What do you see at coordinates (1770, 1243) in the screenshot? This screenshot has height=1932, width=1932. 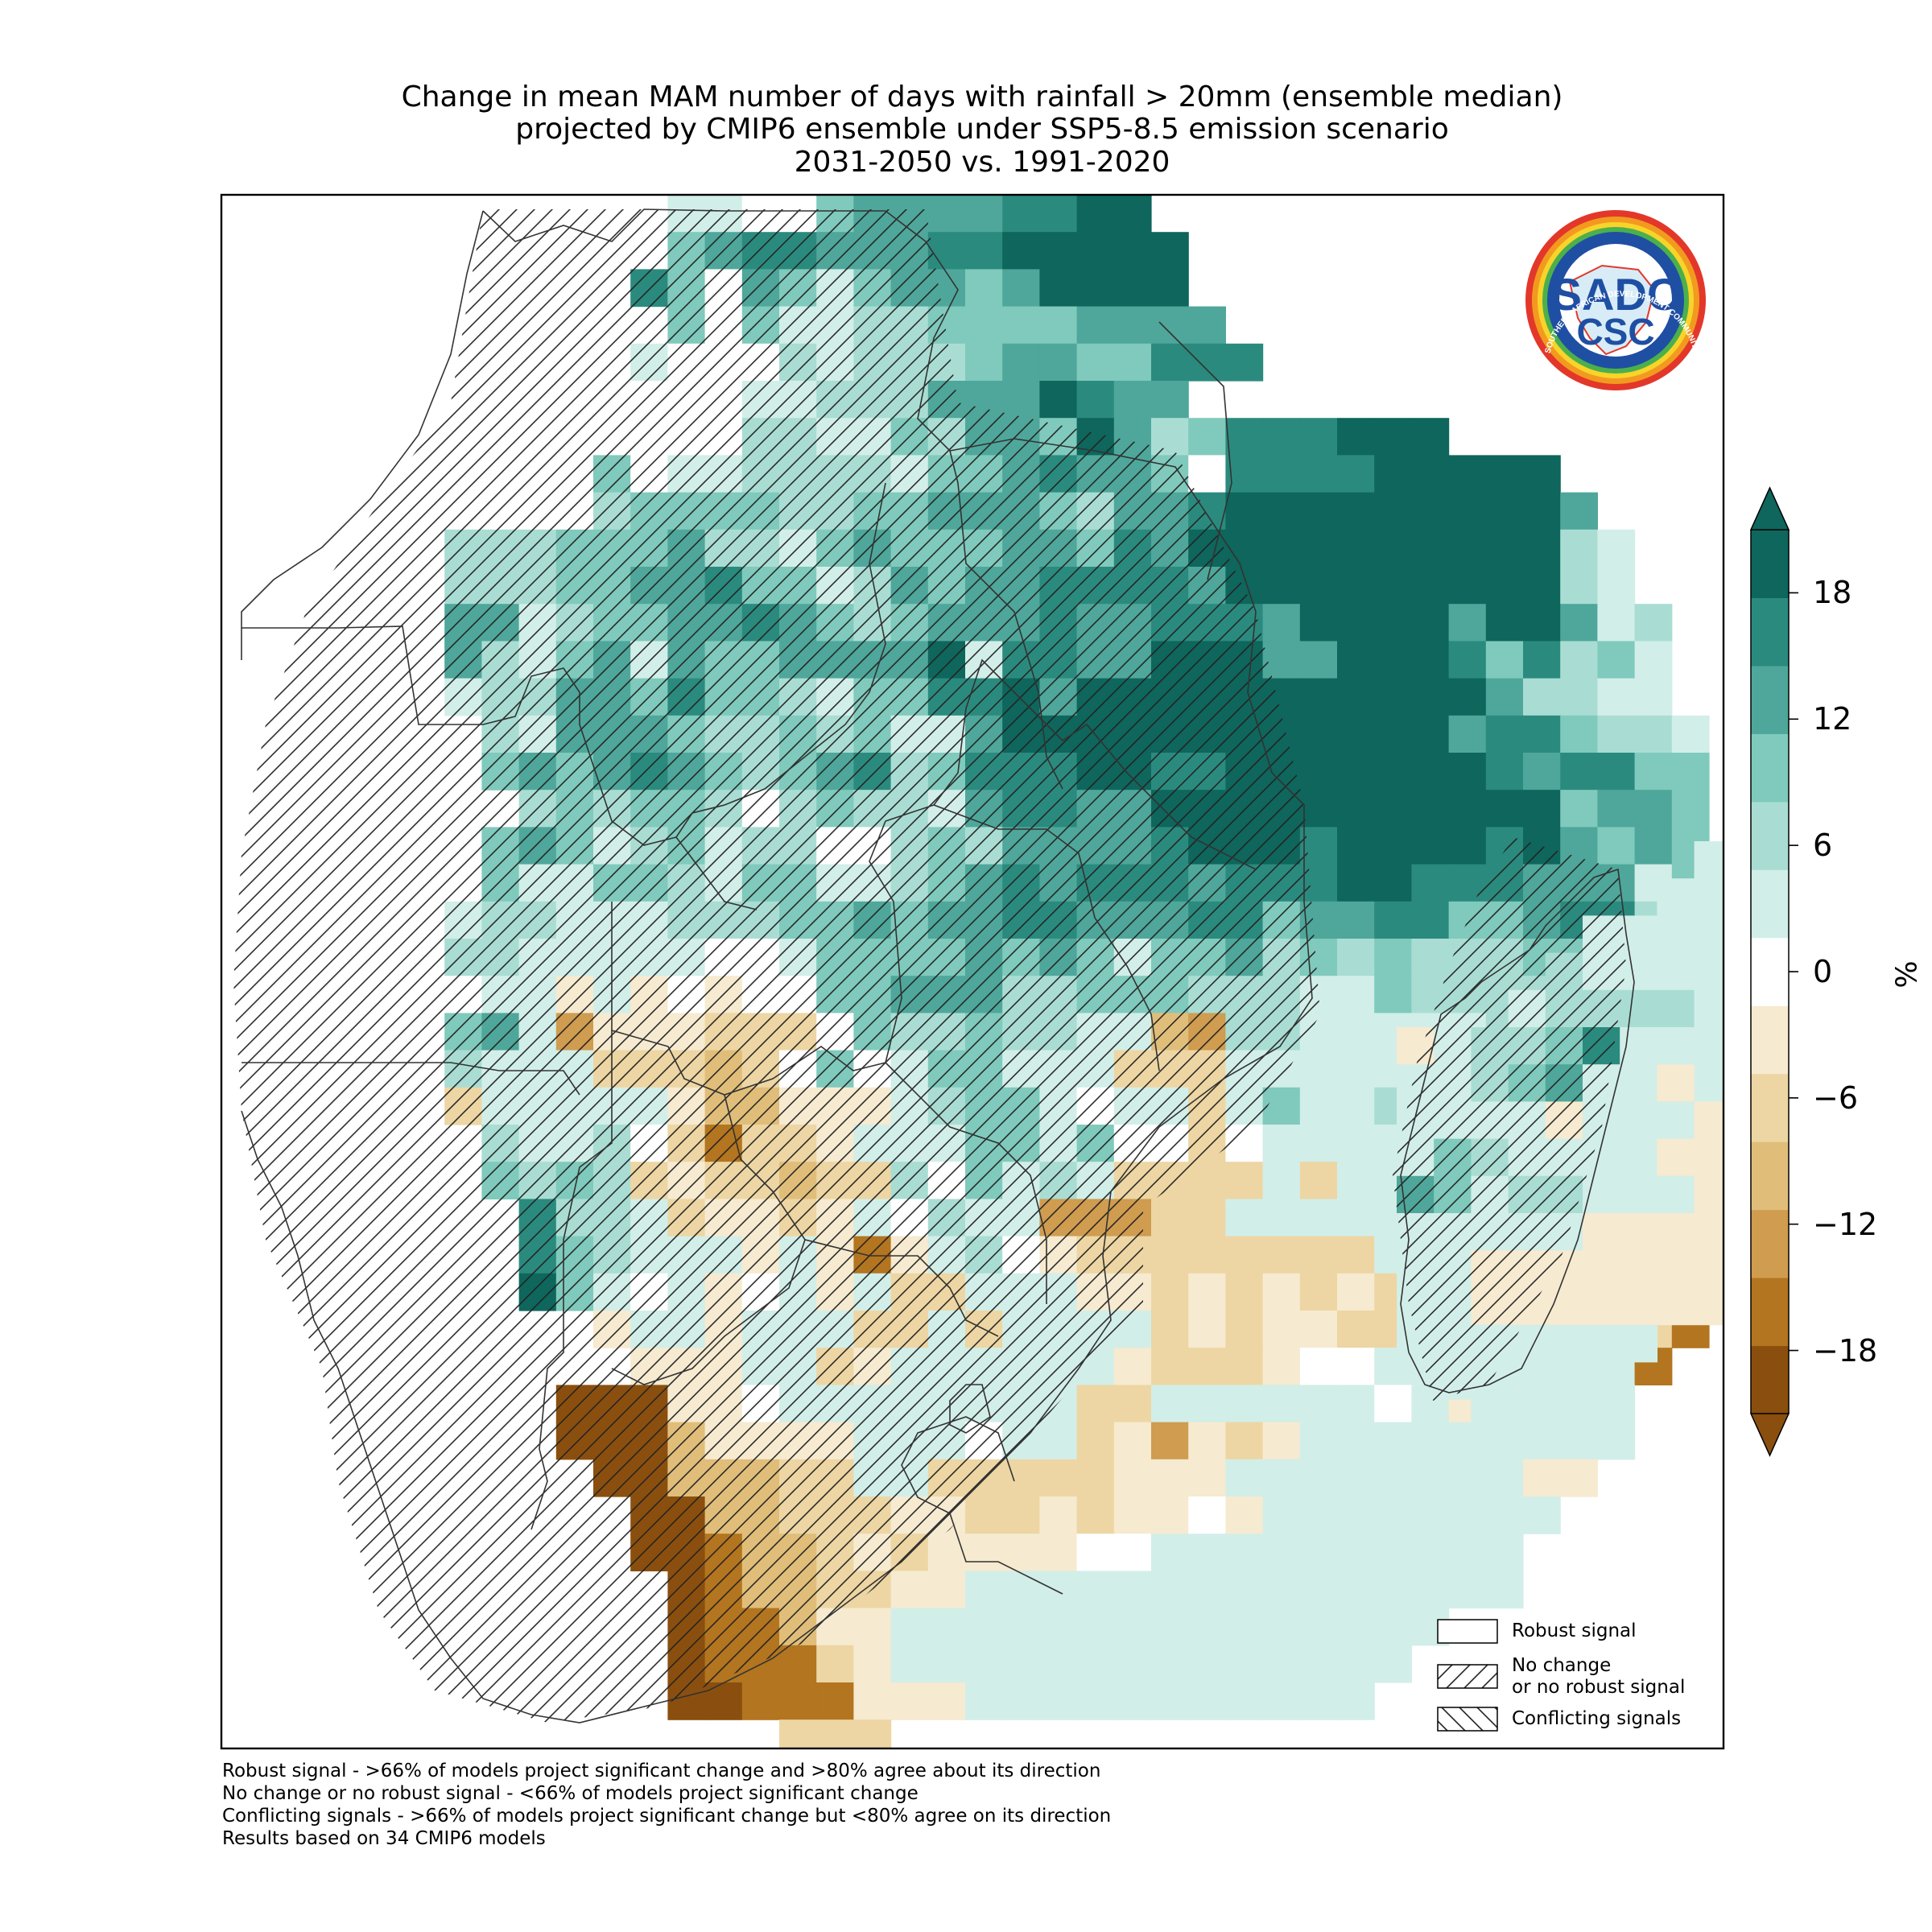 I see `colorbar-segment` at bounding box center [1770, 1243].